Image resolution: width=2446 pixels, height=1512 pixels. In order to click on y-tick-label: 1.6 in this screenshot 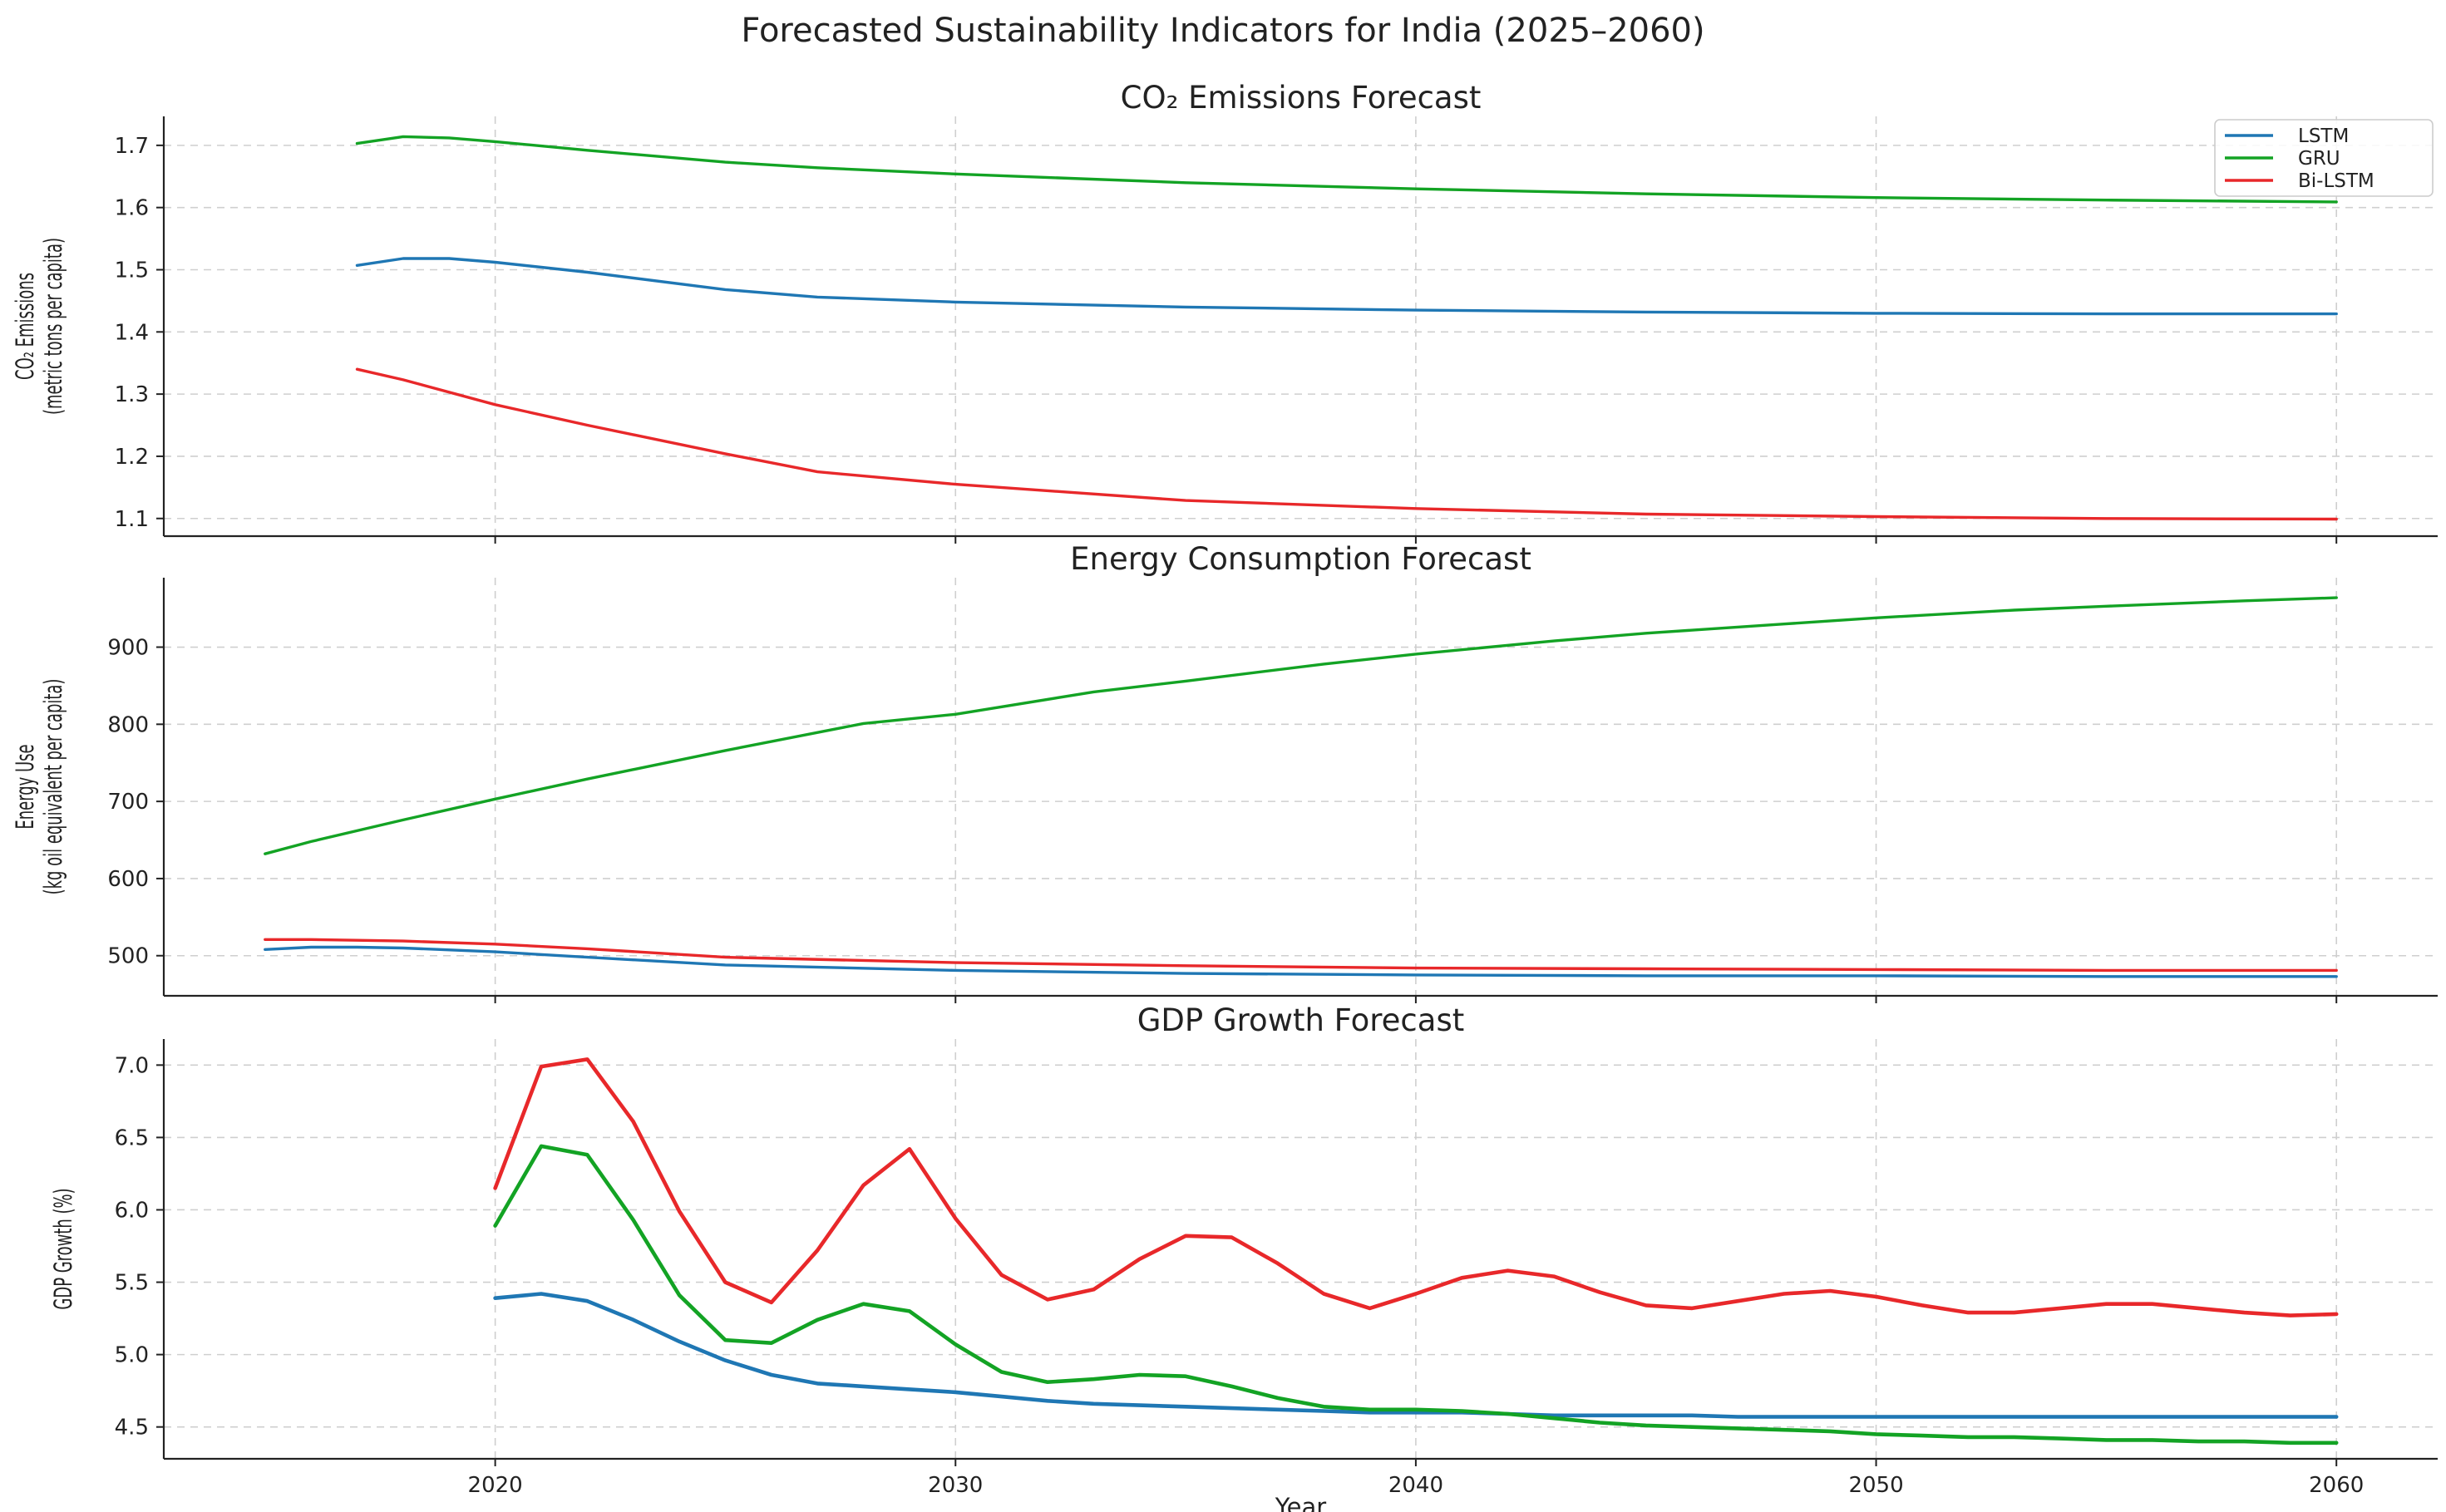, I will do `click(132, 209)`.